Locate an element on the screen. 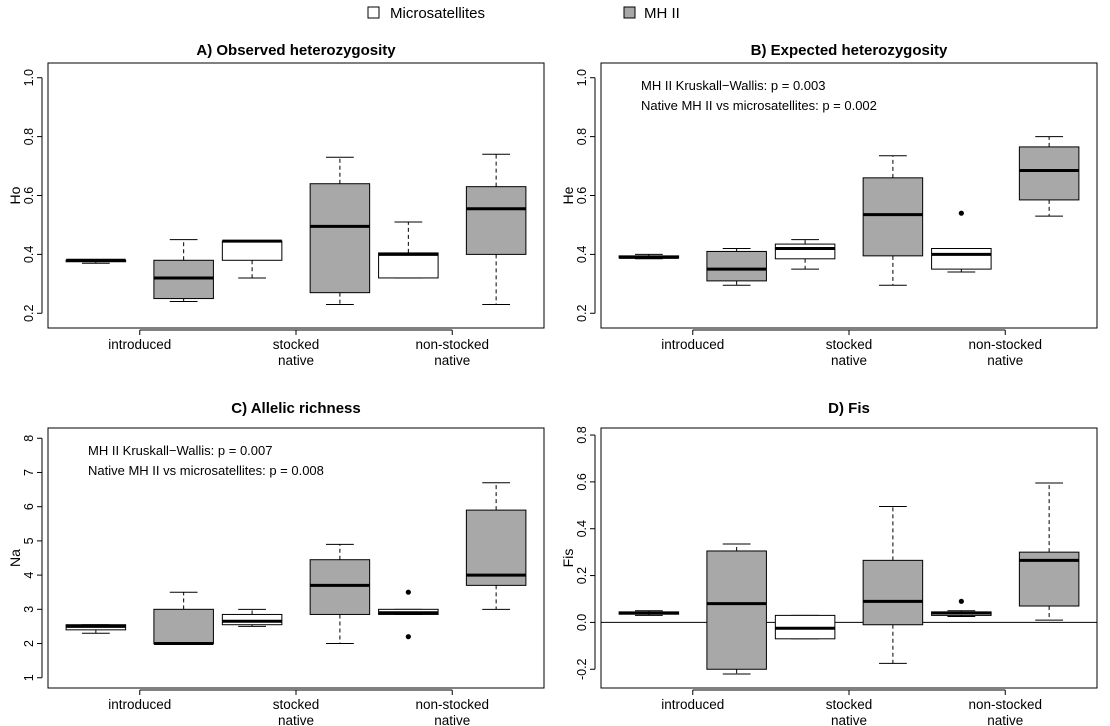 This screenshot has width=1110, height=726. y-axis: -0.2 0.0 0.2 0.4 0.6 0.8 is located at coordinates (585, 553).